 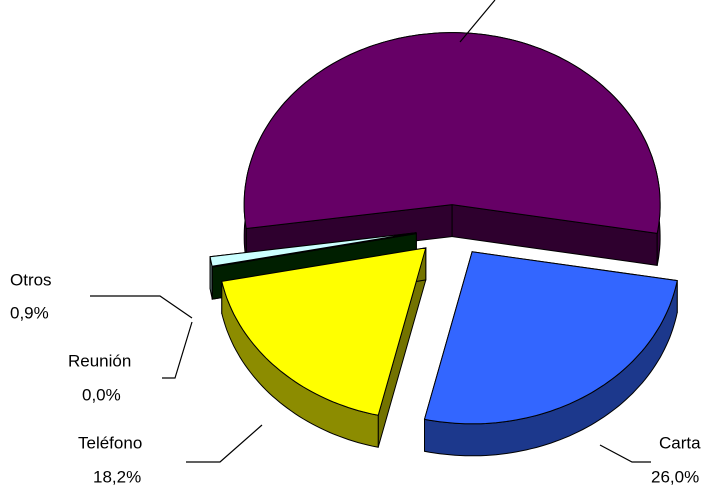 I want to click on value-label: 0,9%, so click(x=29, y=312).